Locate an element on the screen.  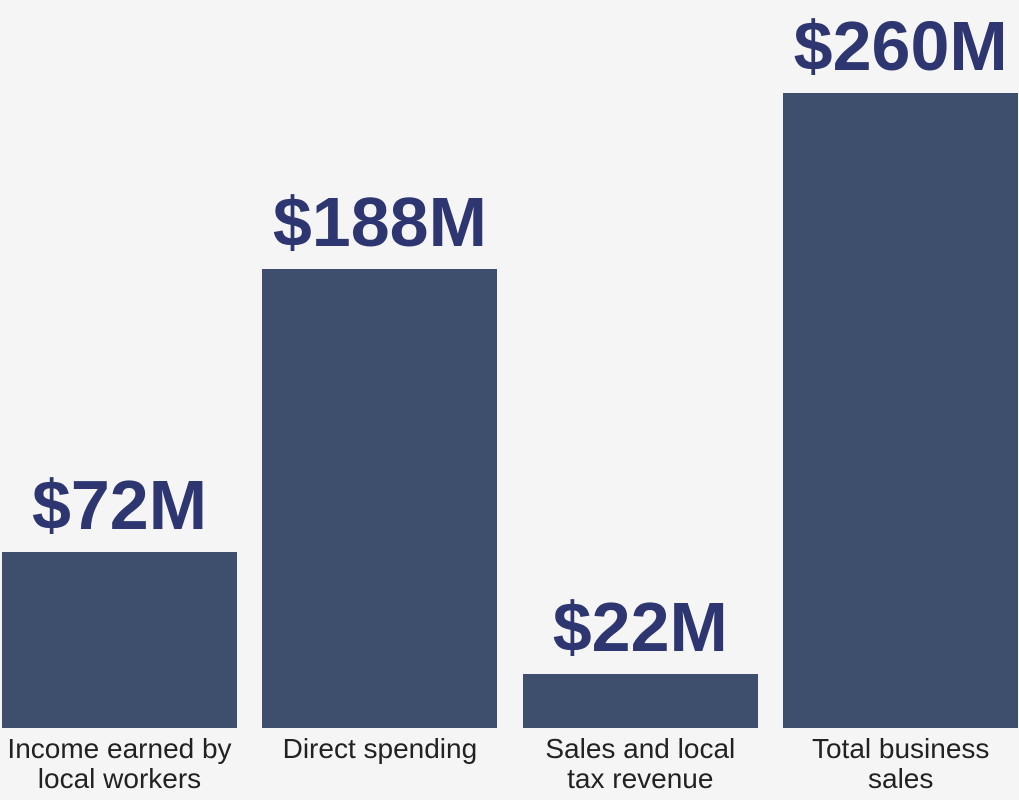
category-label: Sales and local tax revenue is located at coordinates (640, 763).